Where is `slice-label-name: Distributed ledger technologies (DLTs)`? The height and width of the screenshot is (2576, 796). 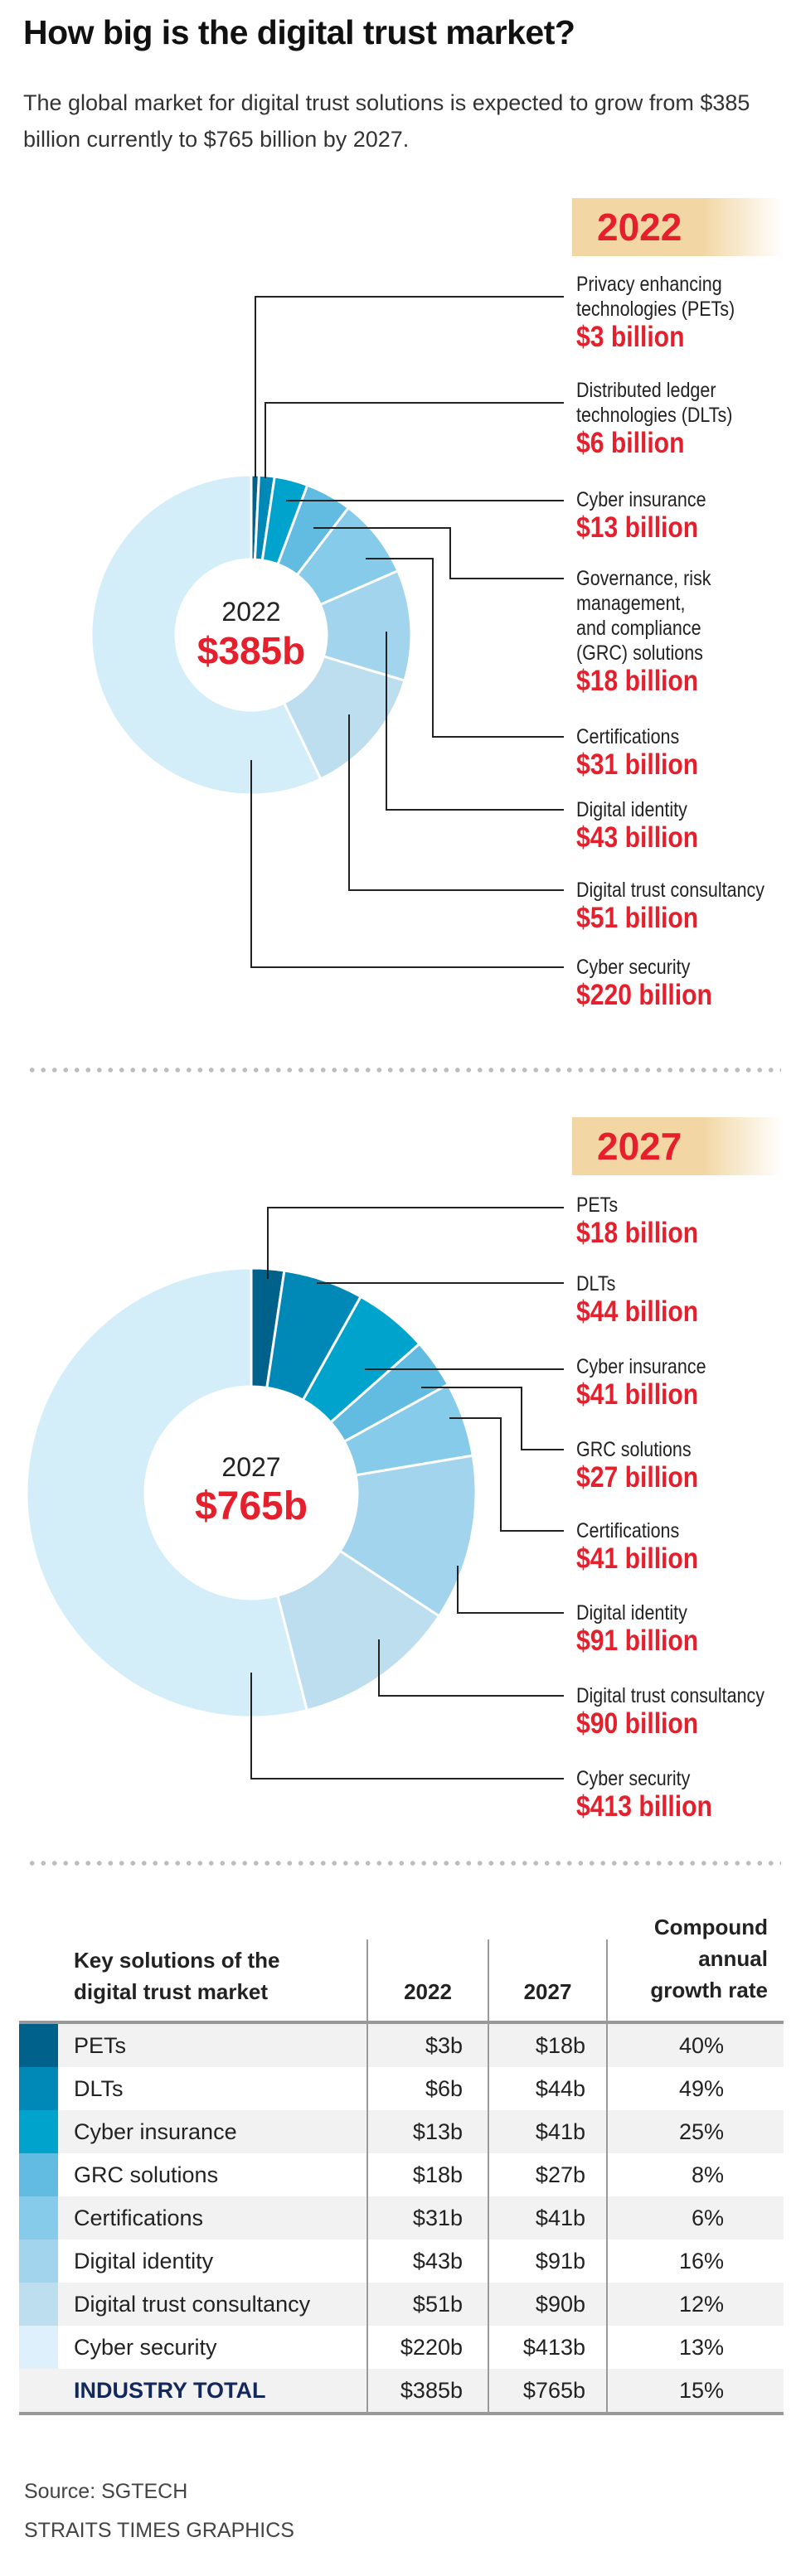
slice-label-name: Distributed ledger technologies (DLTs) is located at coordinates (654, 403).